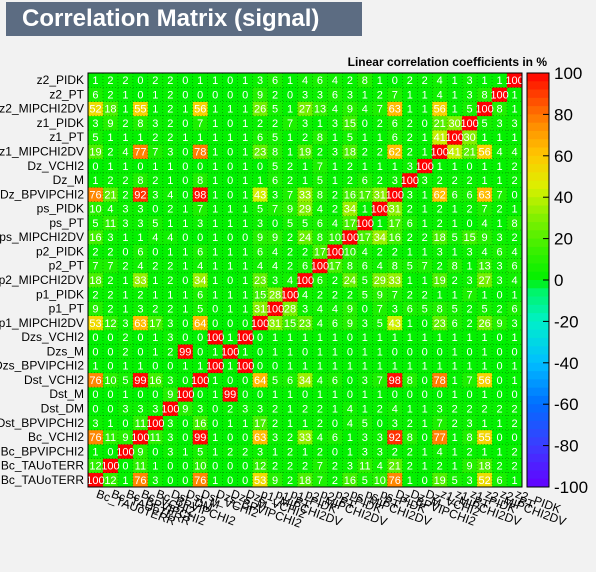  Describe the element at coordinates (66, 137) in the screenshot. I see `y-tick-label: z1_PT` at that location.